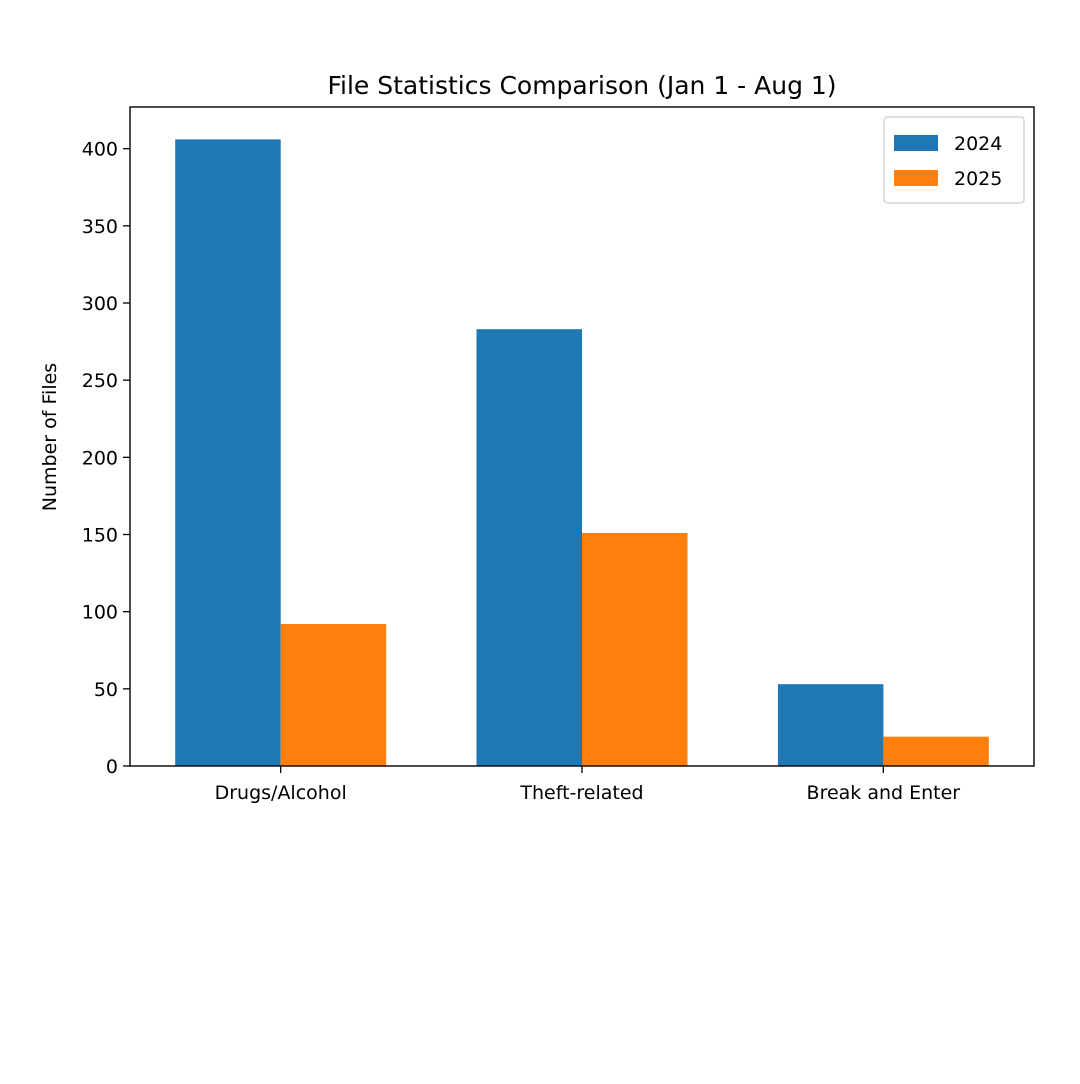 Image resolution: width=1080 pixels, height=1084 pixels. What do you see at coordinates (100, 304) in the screenshot?
I see `y-tick-label: 300` at bounding box center [100, 304].